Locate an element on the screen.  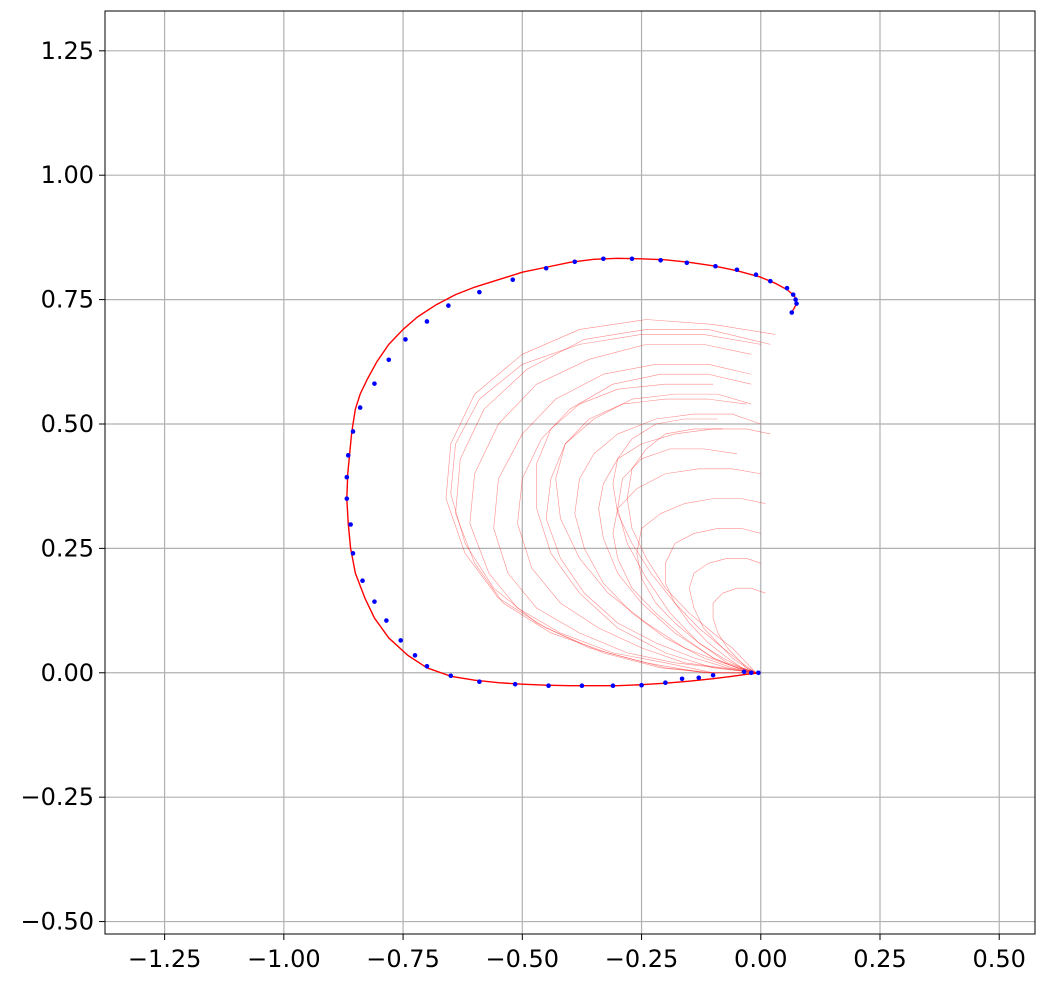
x-tick-label: −1.00 is located at coordinates (284, 959).